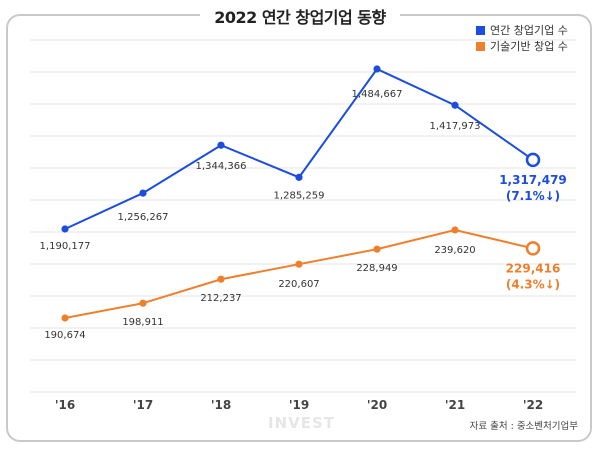  What do you see at coordinates (533, 284) in the screenshot?
I see `change-label-last: (4.3%↓)` at bounding box center [533, 284].